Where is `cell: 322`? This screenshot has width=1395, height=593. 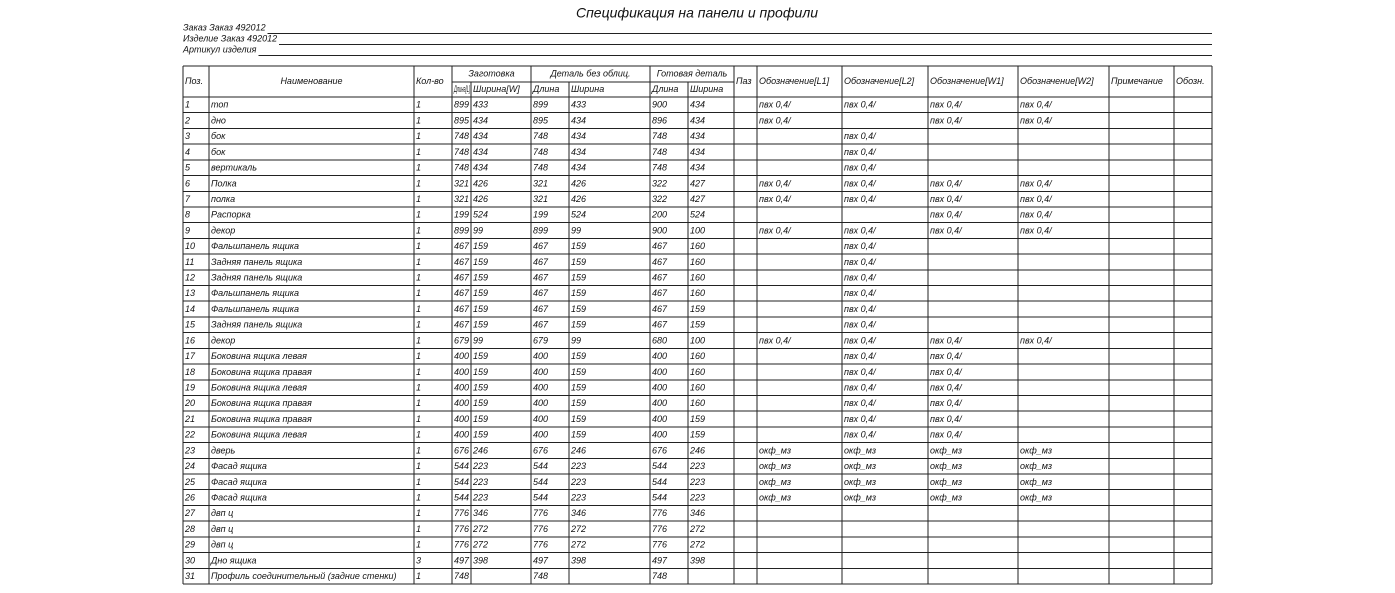
cell: 322 is located at coordinates (659, 199).